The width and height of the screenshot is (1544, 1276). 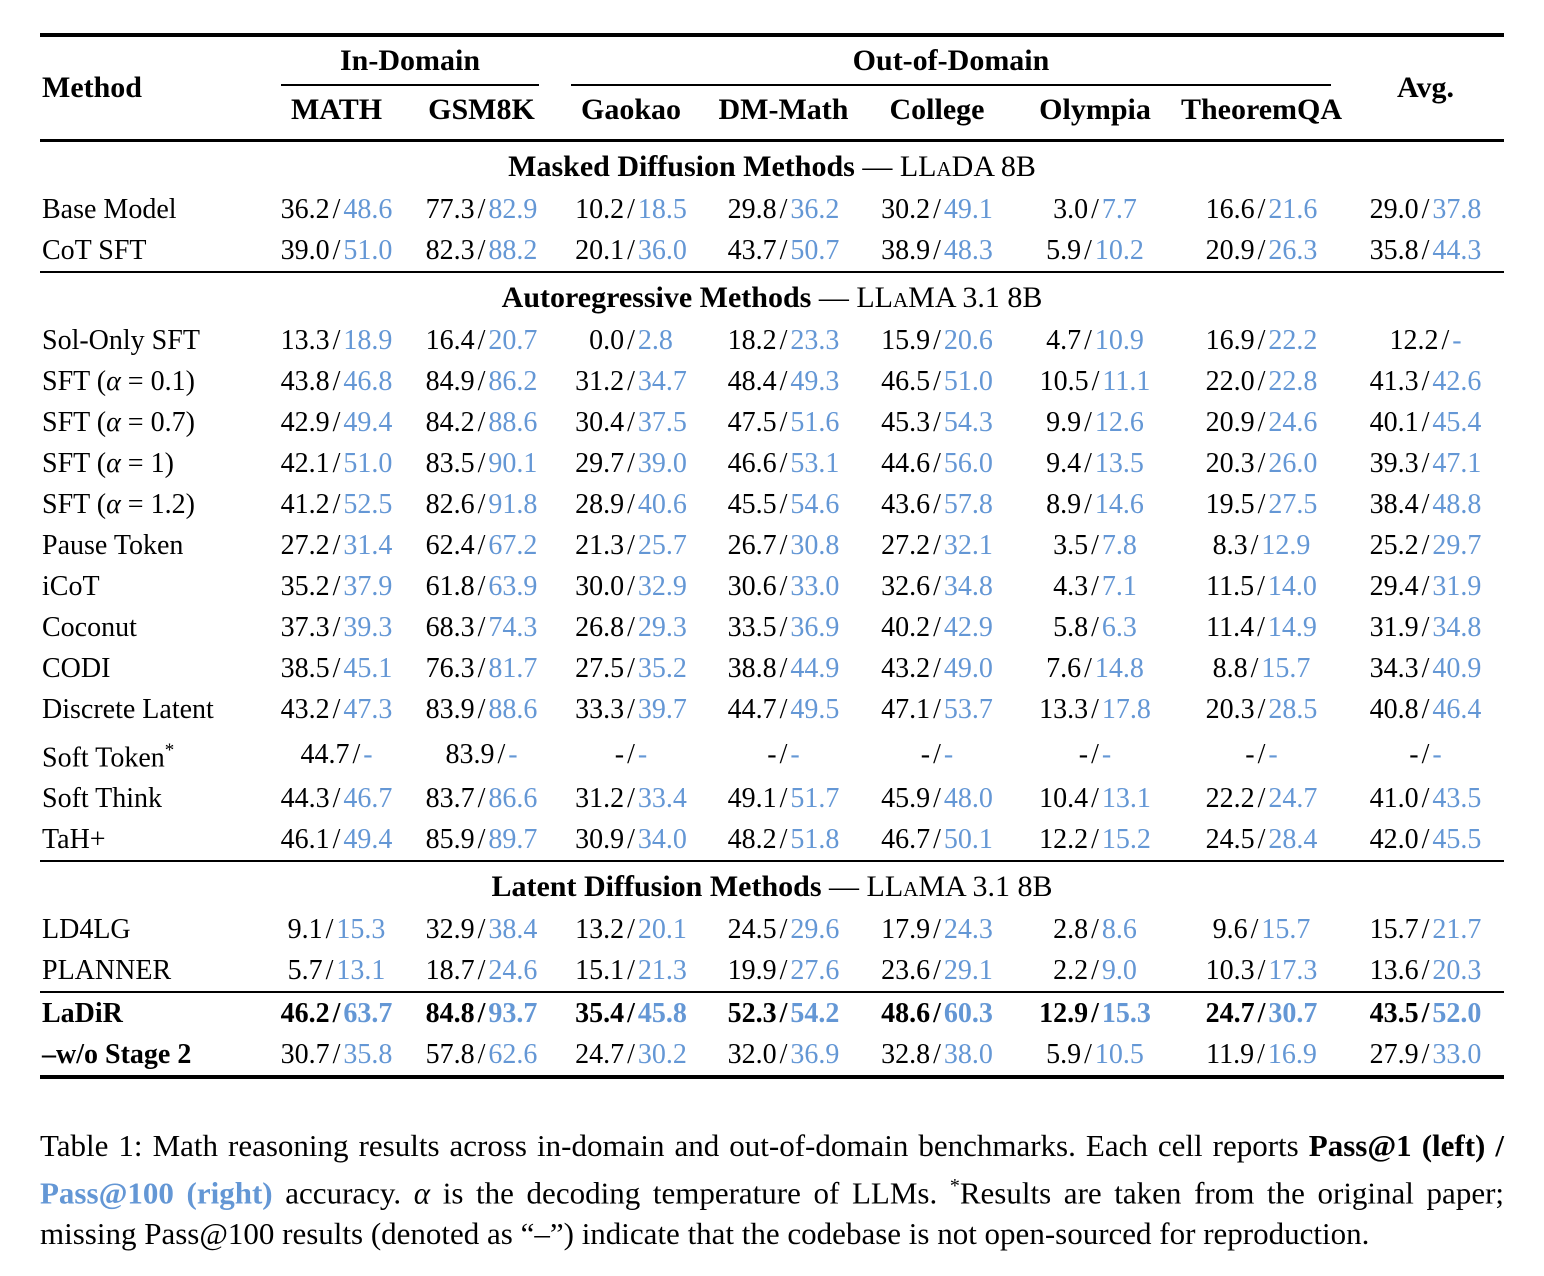 What do you see at coordinates (336, 586) in the screenshot?
I see `value-cell: 35.2/37.9` at bounding box center [336, 586].